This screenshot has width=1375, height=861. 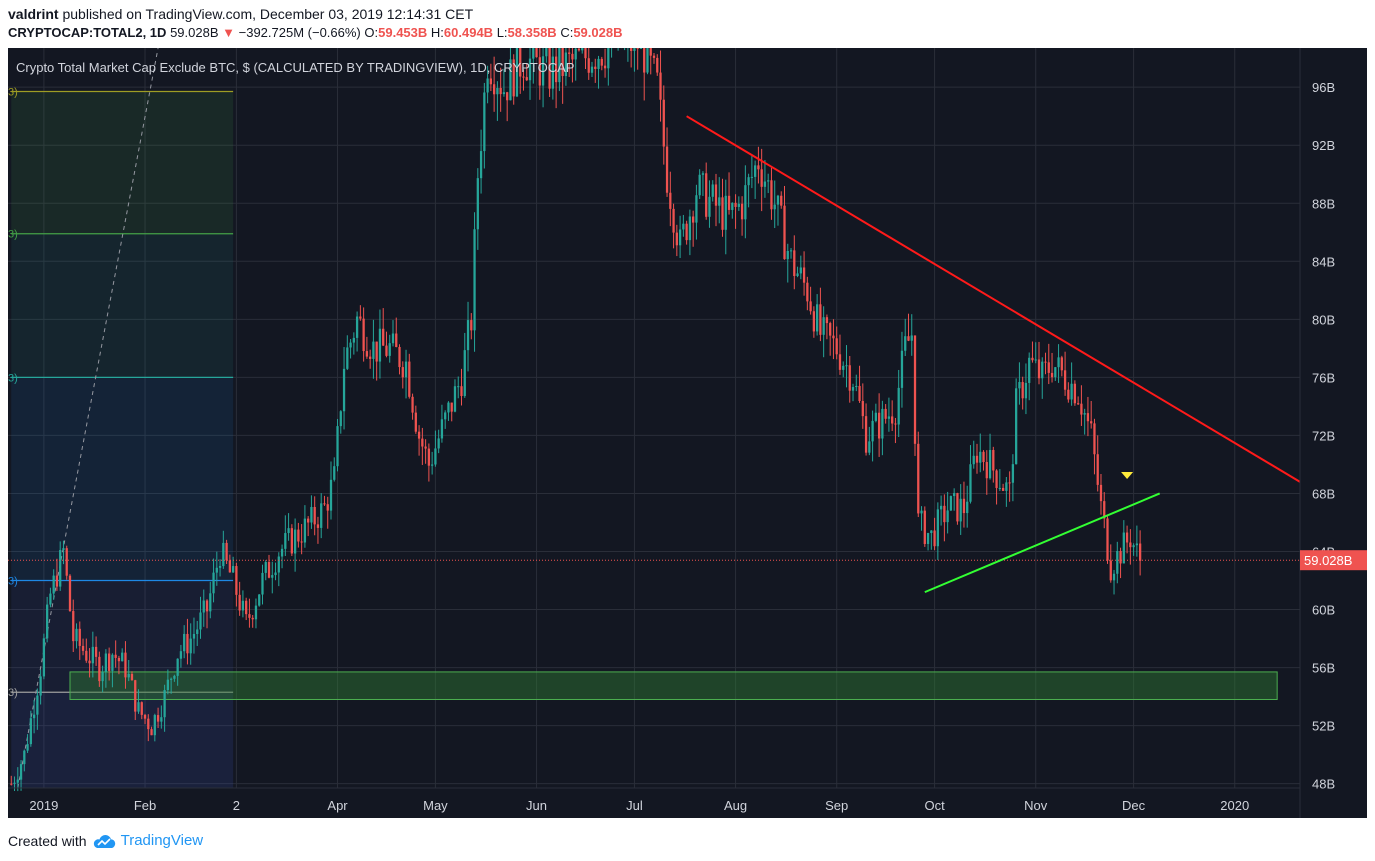 I want to click on time-tick-label: Apr, so click(x=337, y=805).